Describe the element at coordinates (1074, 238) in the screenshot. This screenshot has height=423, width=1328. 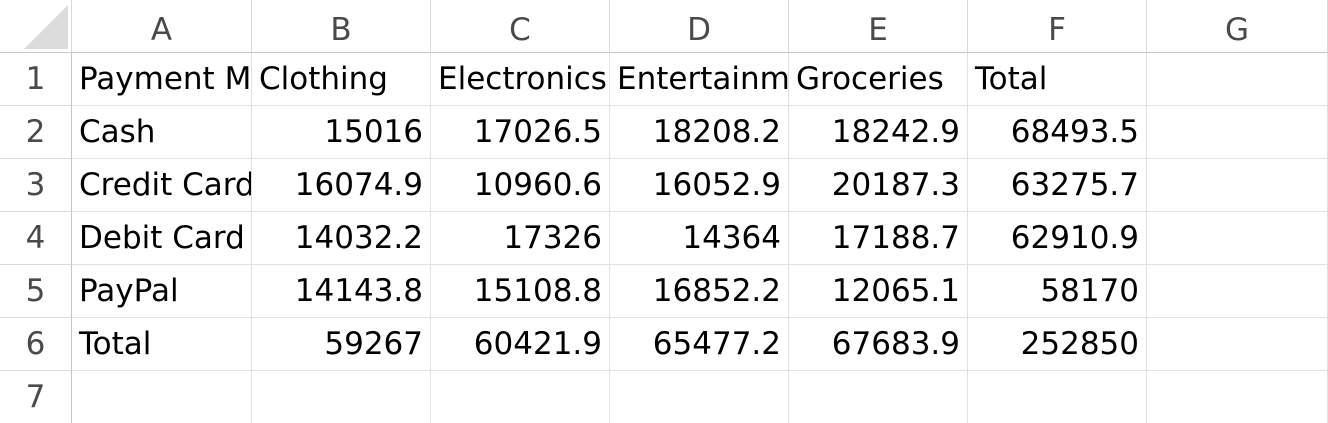
I see `cell-value: 62910.9` at that location.